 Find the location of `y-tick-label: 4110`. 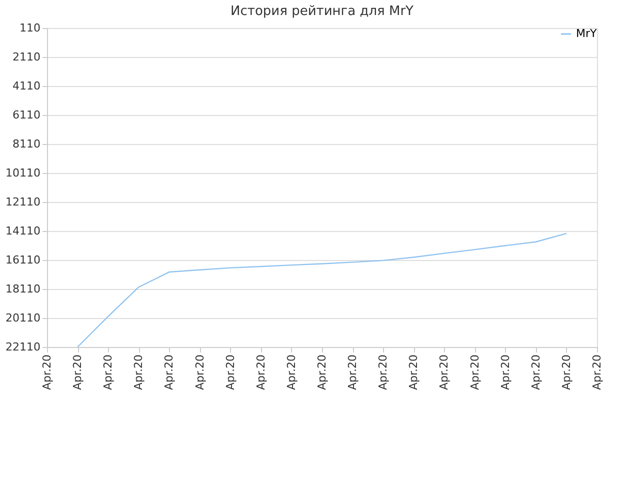

y-tick-label: 4110 is located at coordinates (26, 86).